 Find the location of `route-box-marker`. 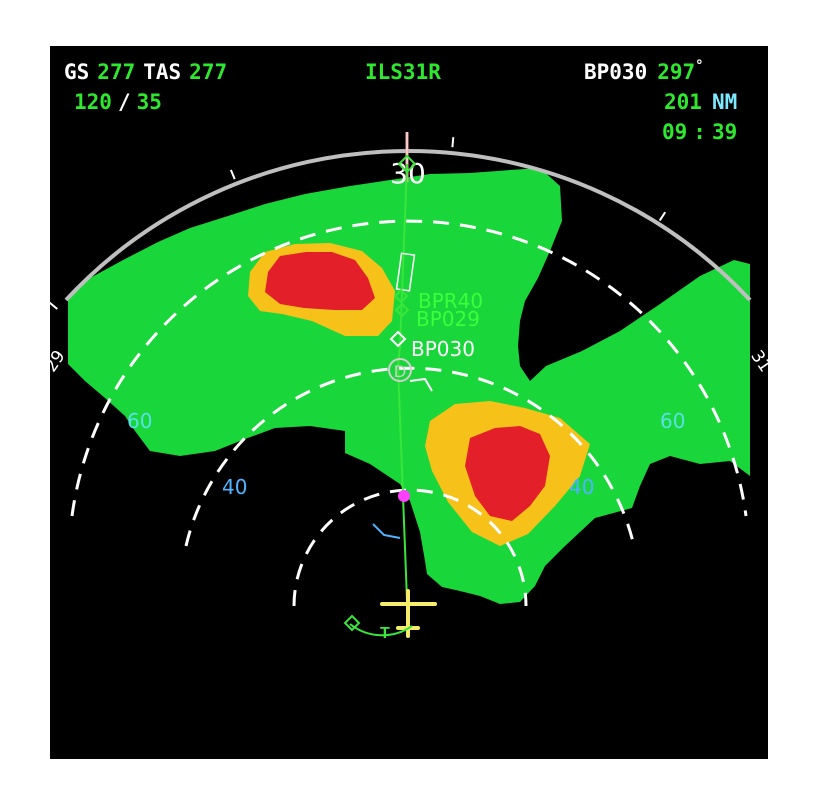

route-box-marker is located at coordinates (405, 272).